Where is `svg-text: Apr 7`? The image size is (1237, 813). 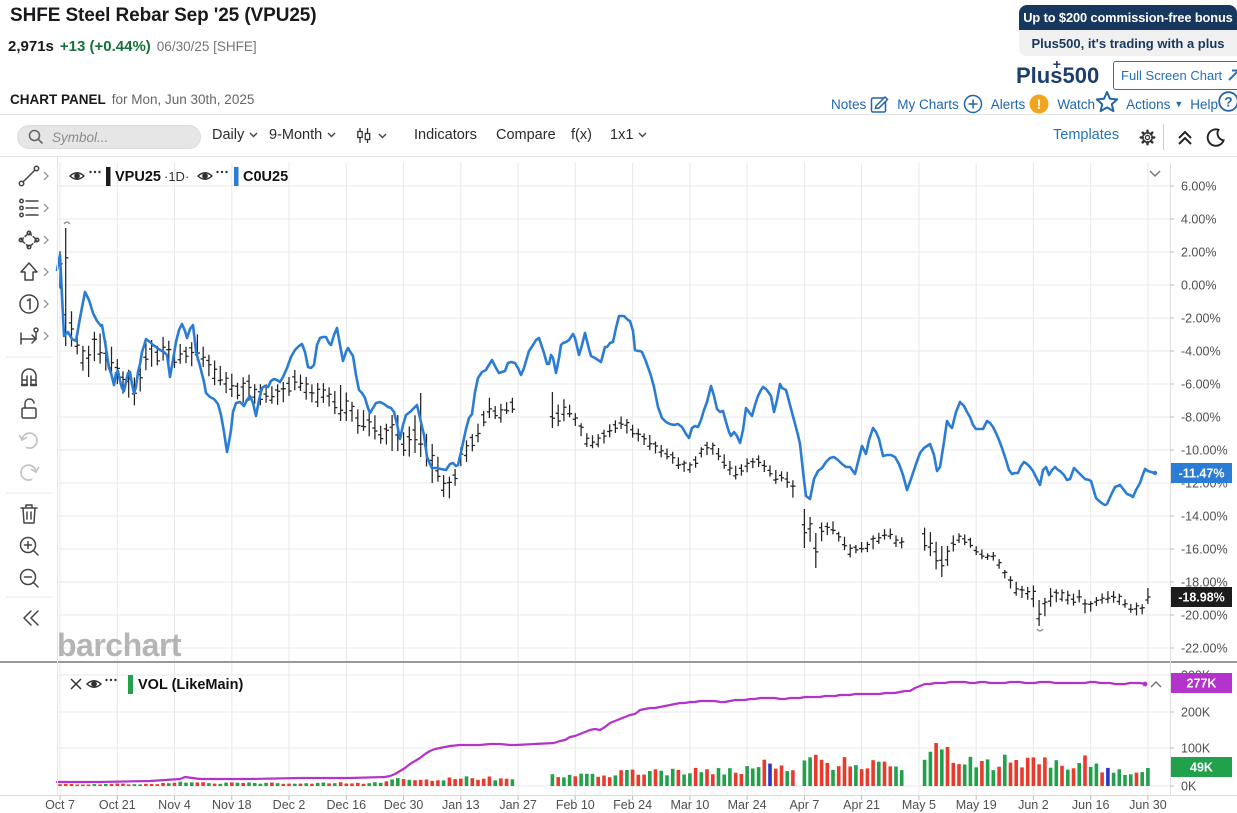
svg-text: Apr 7 is located at coordinates (804, 805).